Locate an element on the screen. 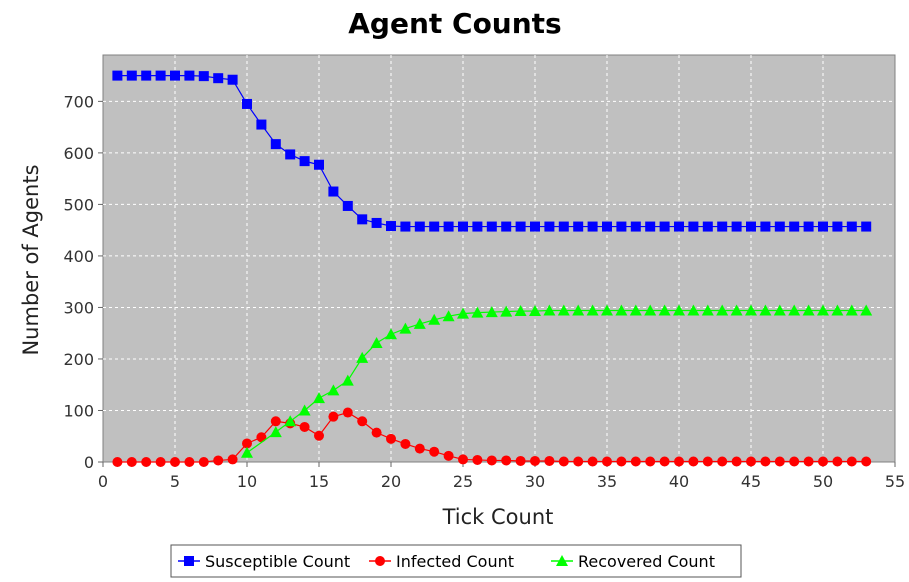 The width and height of the screenshot is (909, 582). legend-marker-recovered-count is located at coordinates (562, 560).